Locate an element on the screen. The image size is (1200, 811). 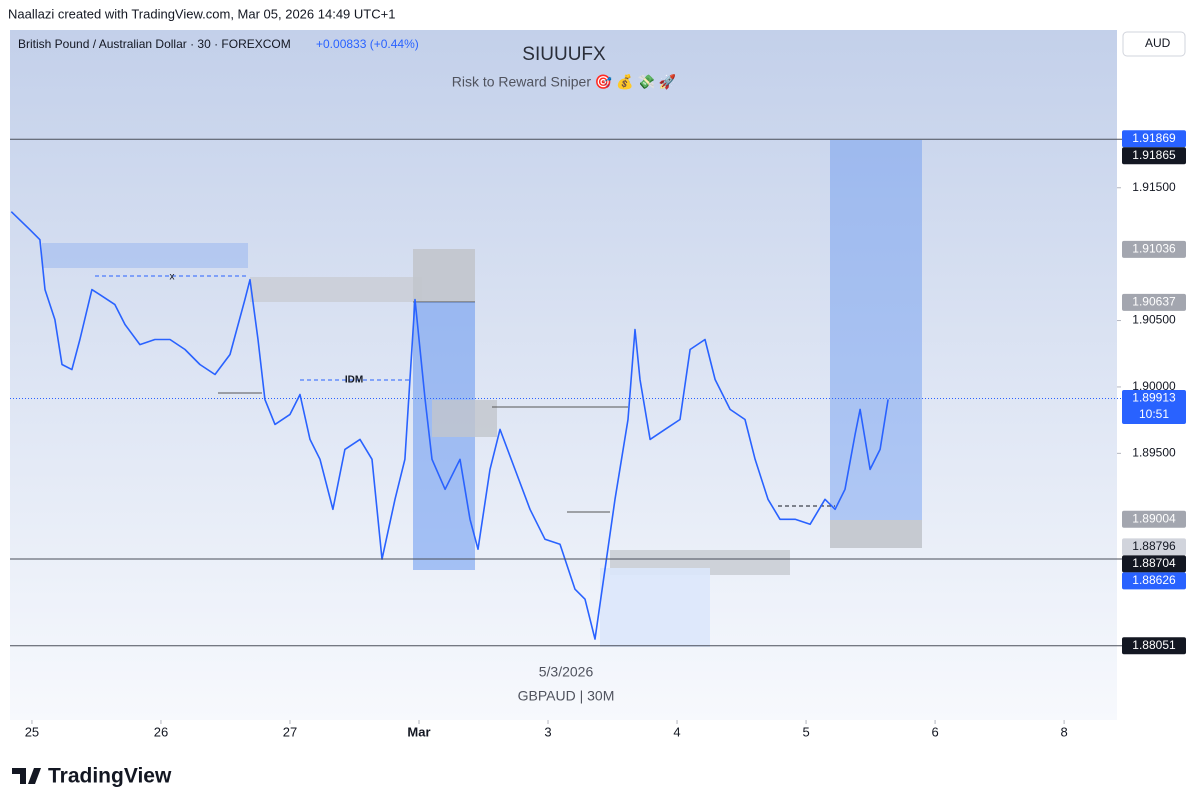
price-marker-label: 1.89004 is located at coordinates (1154, 518).